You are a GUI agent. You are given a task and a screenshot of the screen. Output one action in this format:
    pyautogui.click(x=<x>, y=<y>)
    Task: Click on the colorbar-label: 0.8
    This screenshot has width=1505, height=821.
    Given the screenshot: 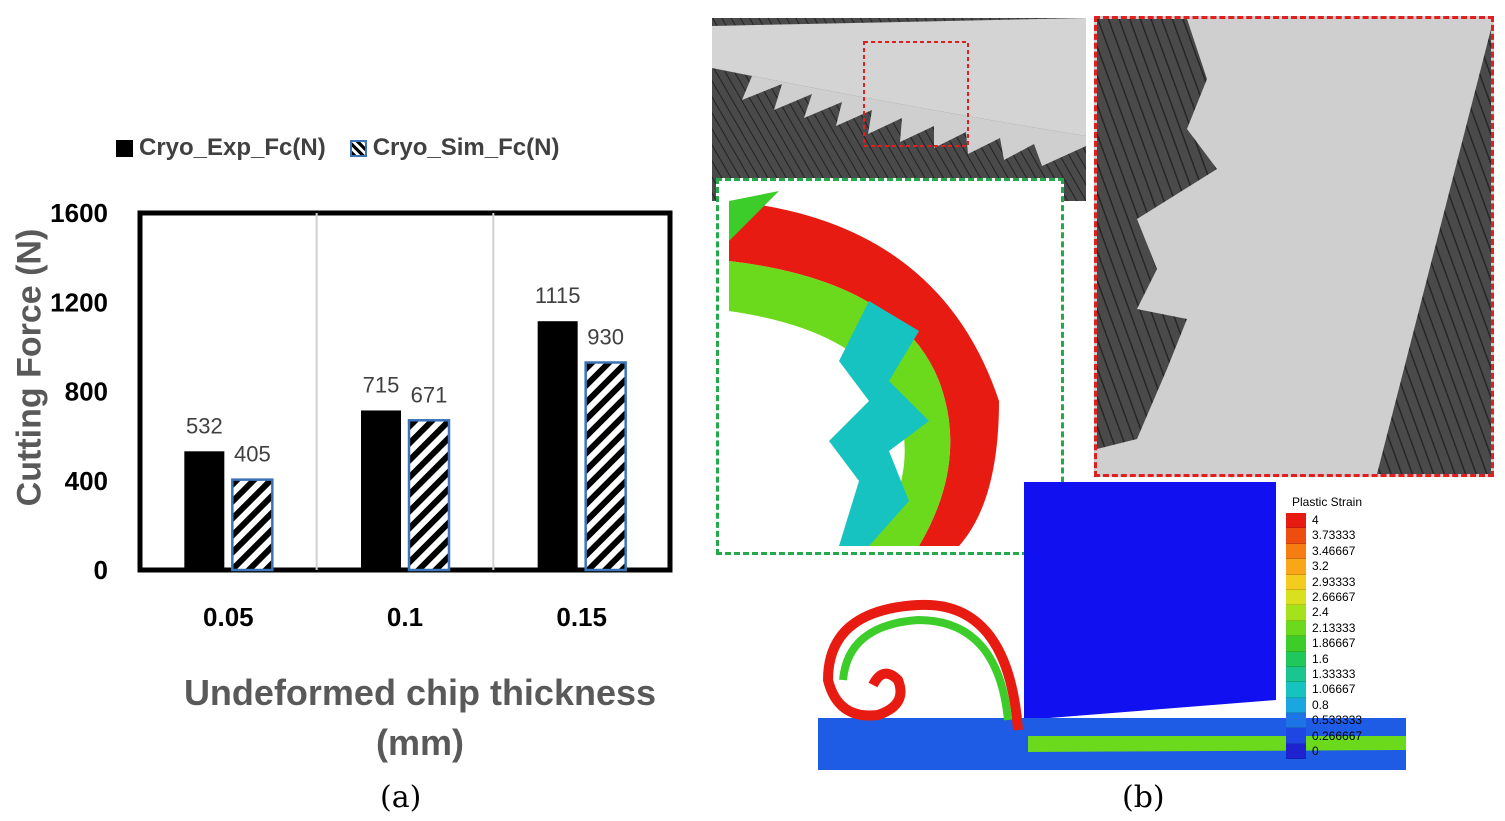 What is the action you would take?
    pyautogui.click(x=1320, y=704)
    